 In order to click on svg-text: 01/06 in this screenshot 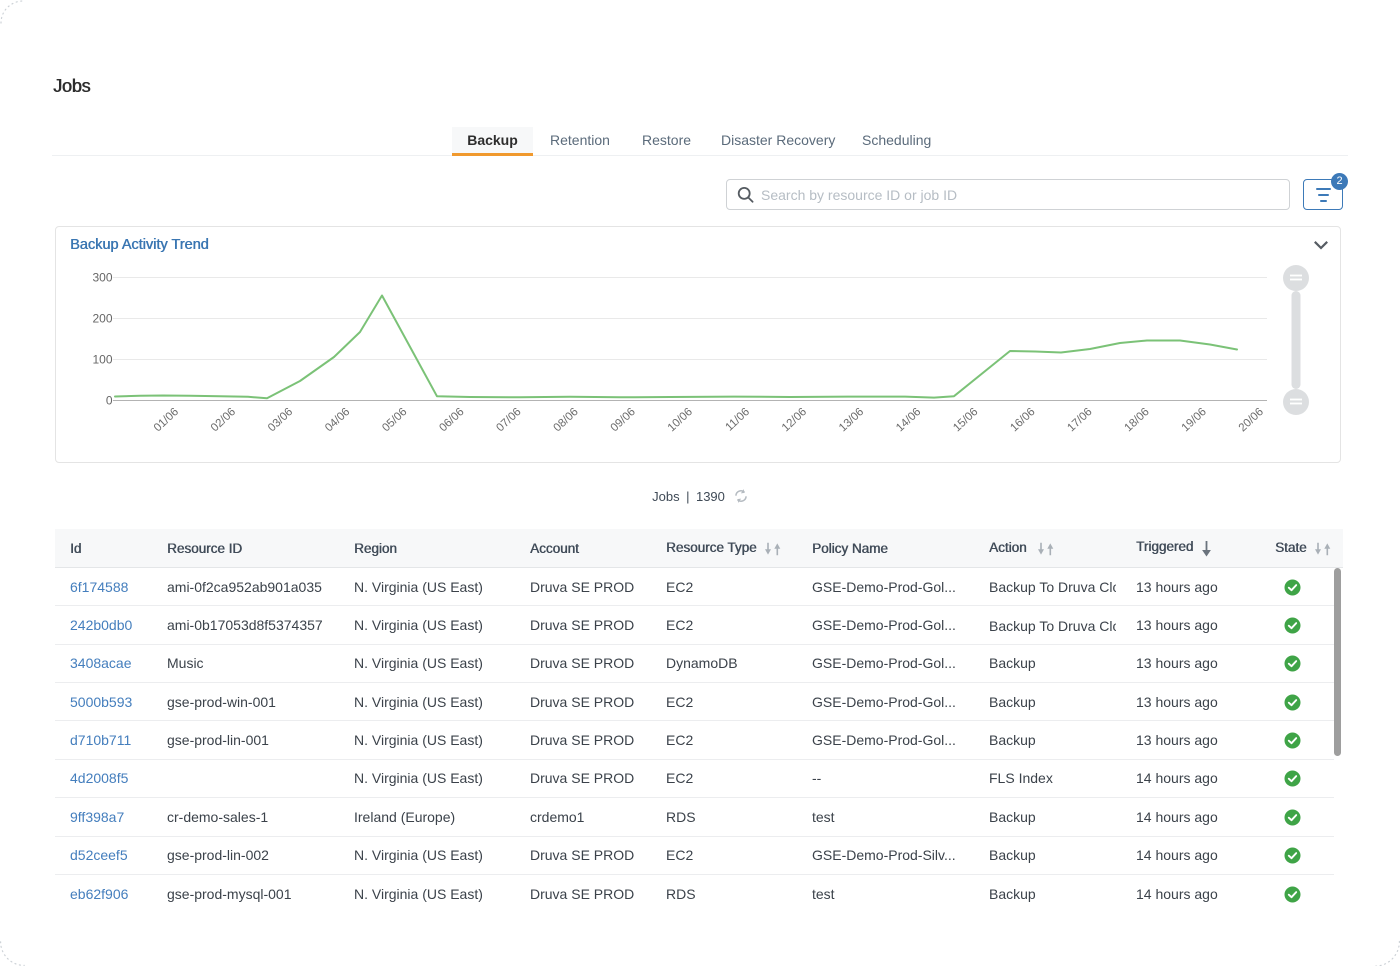, I will do `click(166, 420)`.